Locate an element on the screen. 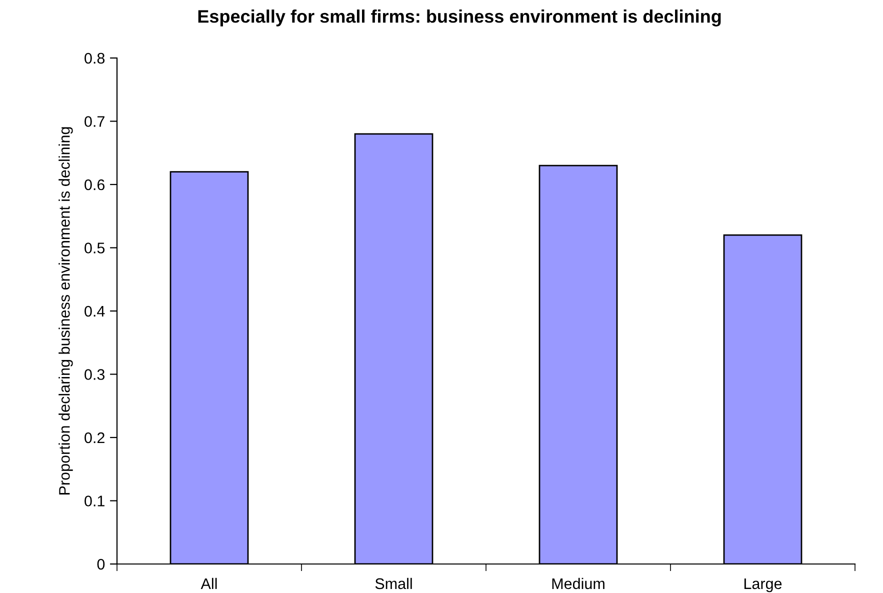  chart-title: Especially for small firms: business environment is declining is located at coordinates (459, 18).